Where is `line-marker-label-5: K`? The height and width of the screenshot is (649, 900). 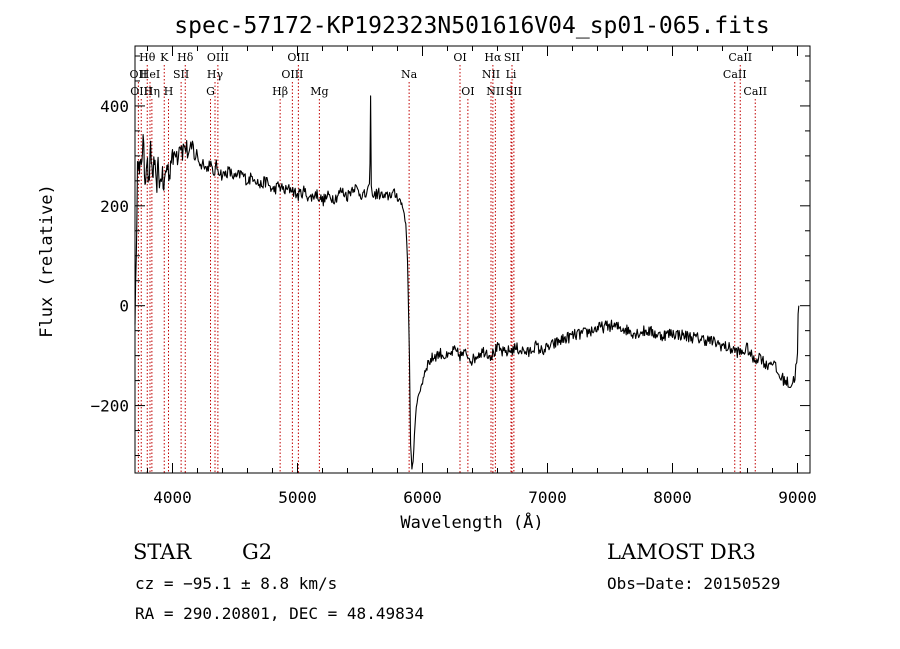
line-marker-label-5: K is located at coordinates (164, 57).